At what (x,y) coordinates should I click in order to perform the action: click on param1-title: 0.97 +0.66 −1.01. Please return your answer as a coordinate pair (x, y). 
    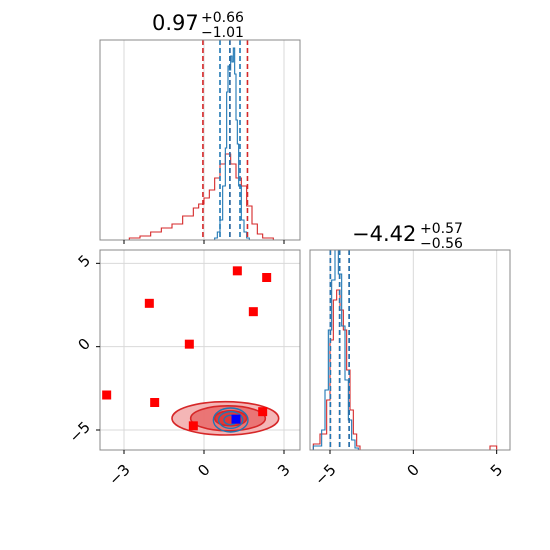
    Looking at the image, I should click on (198, 25).